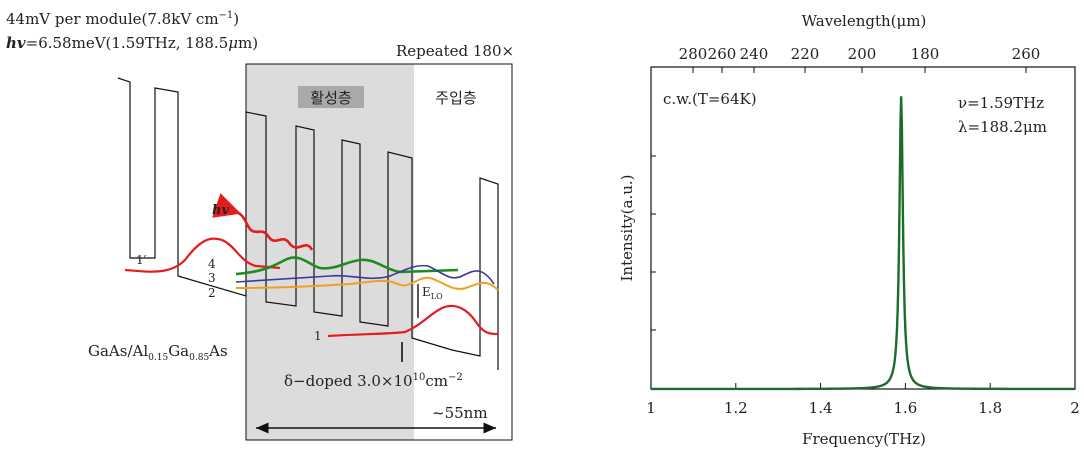 The image size is (1084, 450). What do you see at coordinates (330, 252) in the screenshot?
I see `active-region-shade` at bounding box center [330, 252].